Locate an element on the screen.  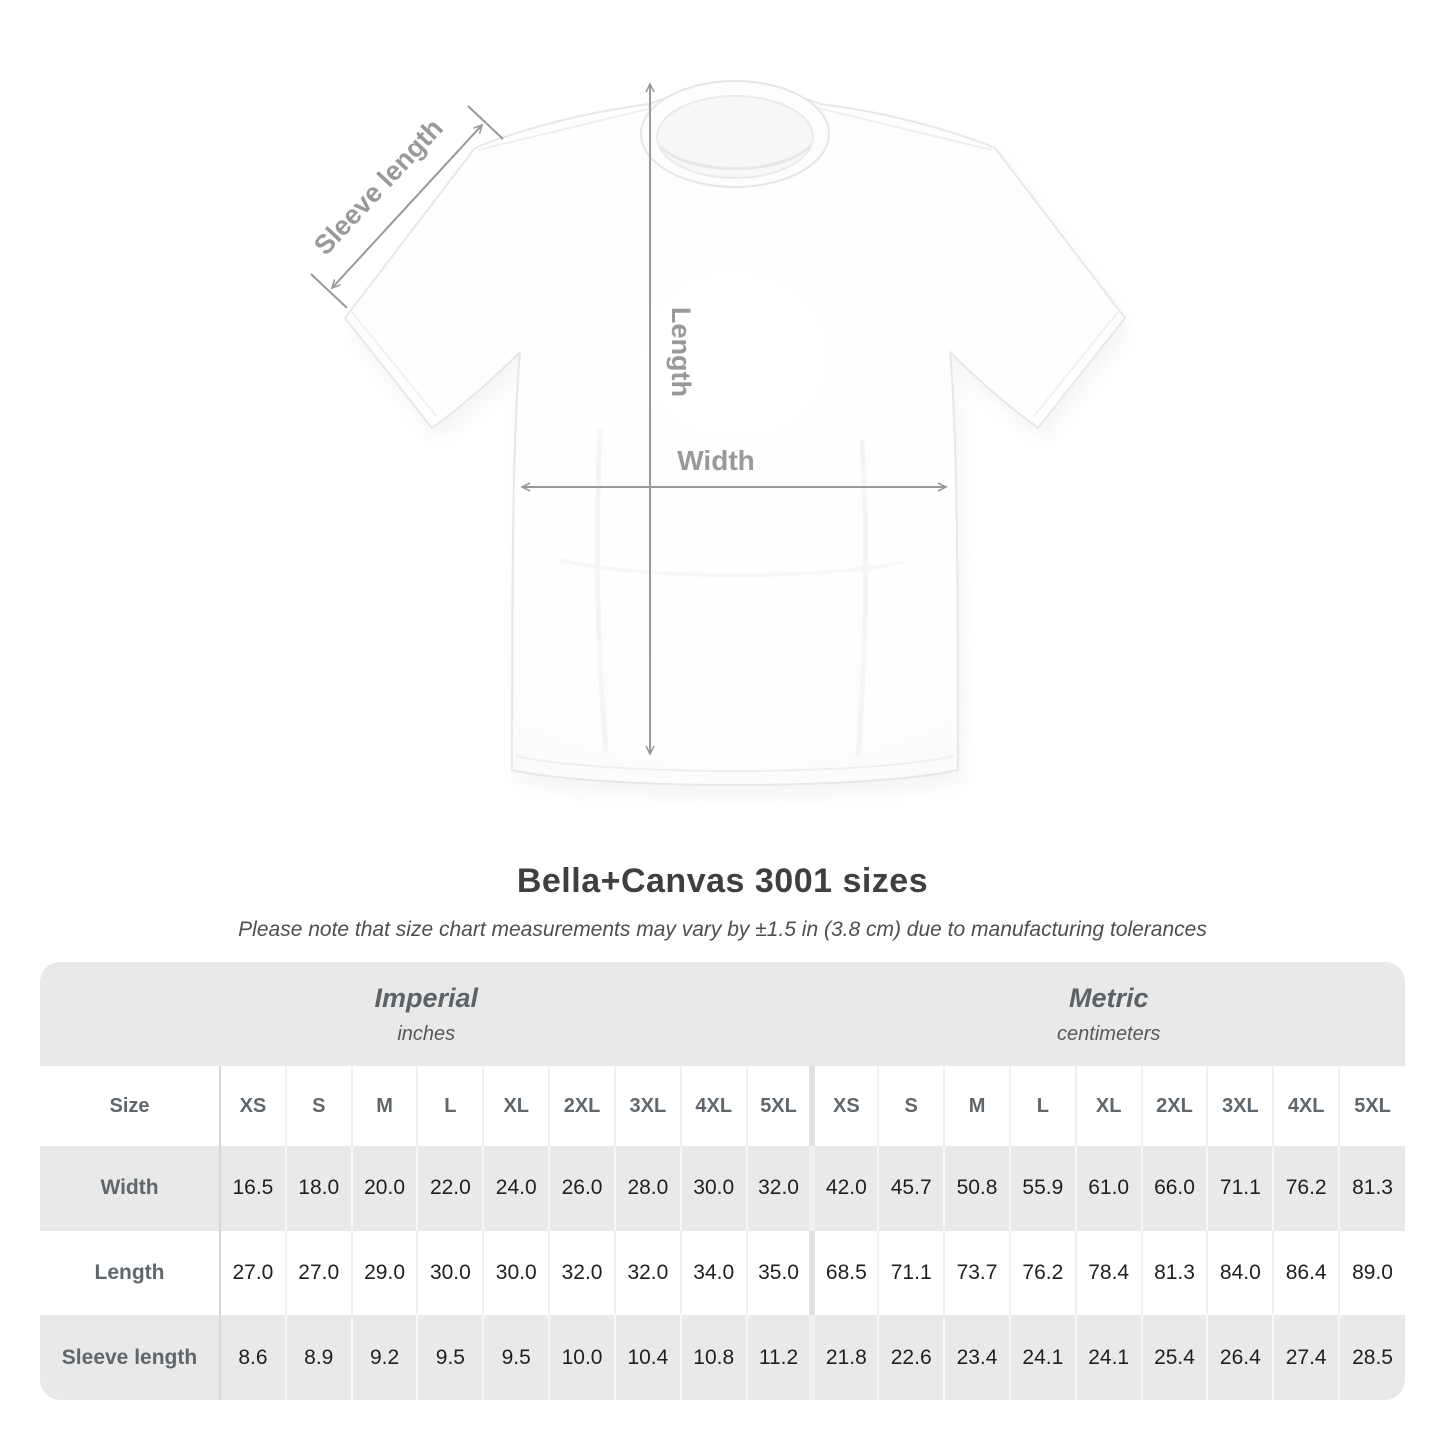
cell-metric-l: 24.1 is located at coordinates (1042, 1357).